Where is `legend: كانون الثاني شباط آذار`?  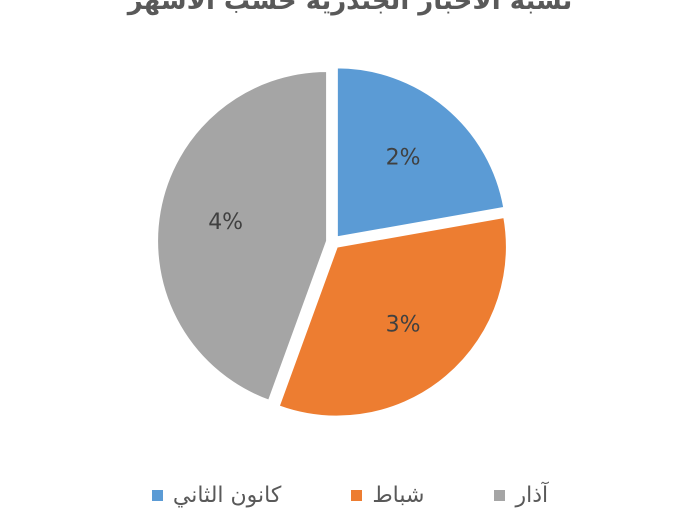
legend: كانون الثاني شباط آذار is located at coordinates (350, 495).